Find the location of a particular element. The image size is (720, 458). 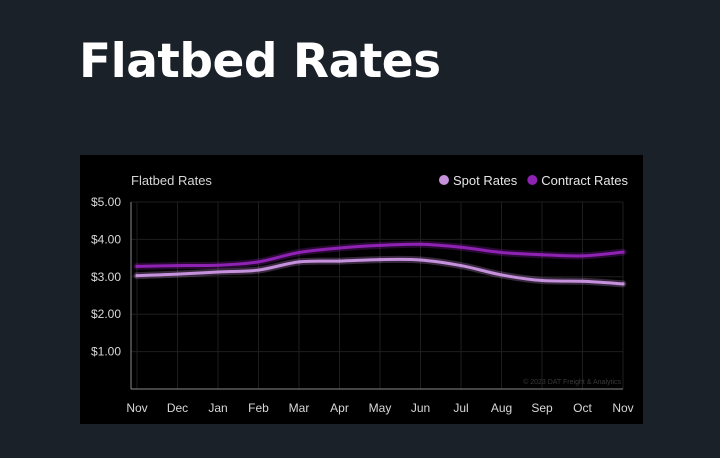

y-tick-label: $1.00 is located at coordinates (106, 352).